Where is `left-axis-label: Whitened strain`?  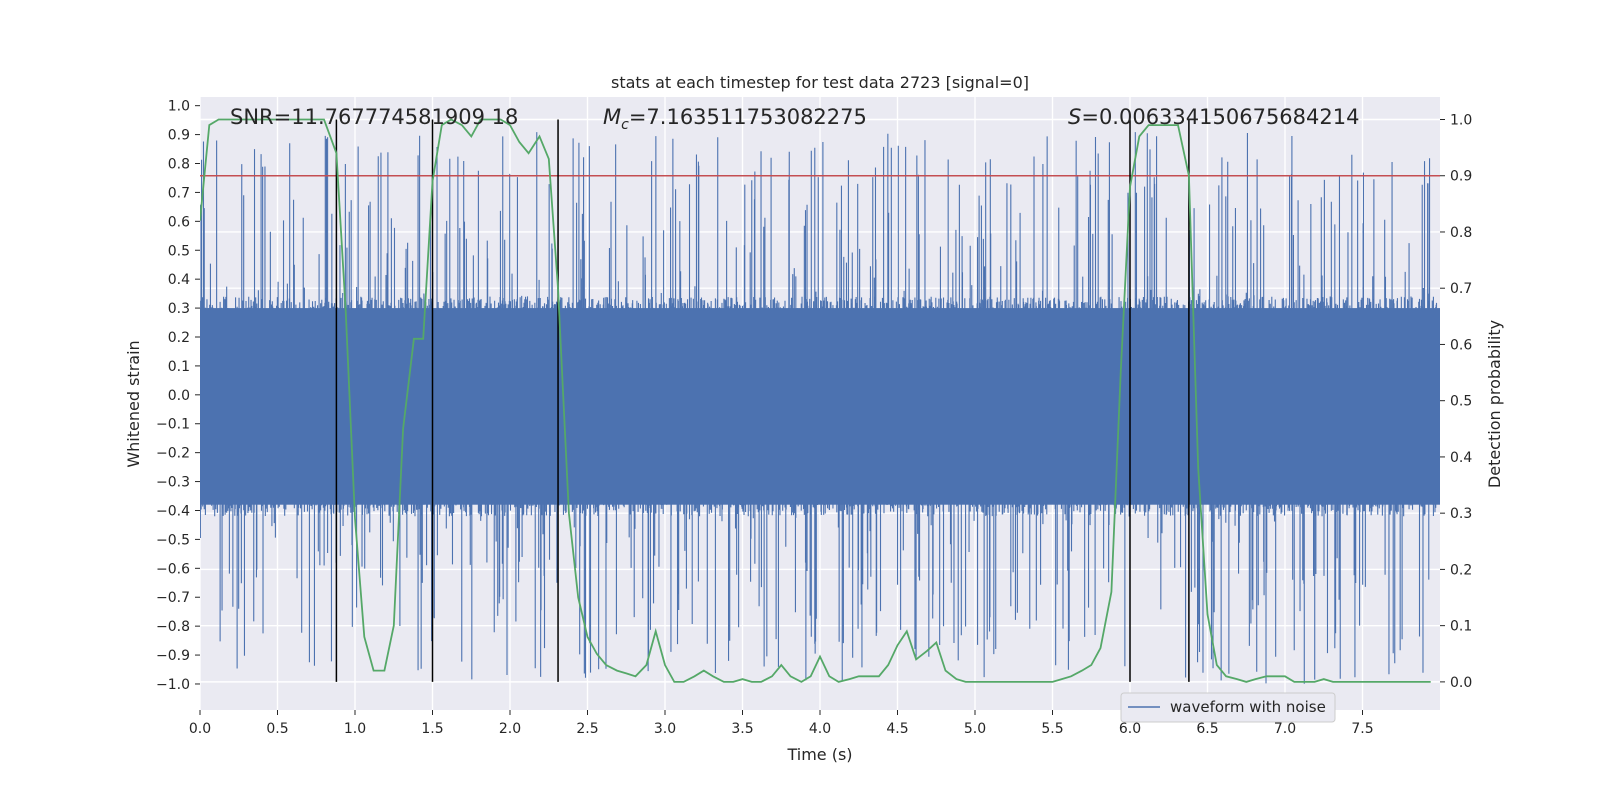 left-axis-label: Whitened strain is located at coordinates (133, 403).